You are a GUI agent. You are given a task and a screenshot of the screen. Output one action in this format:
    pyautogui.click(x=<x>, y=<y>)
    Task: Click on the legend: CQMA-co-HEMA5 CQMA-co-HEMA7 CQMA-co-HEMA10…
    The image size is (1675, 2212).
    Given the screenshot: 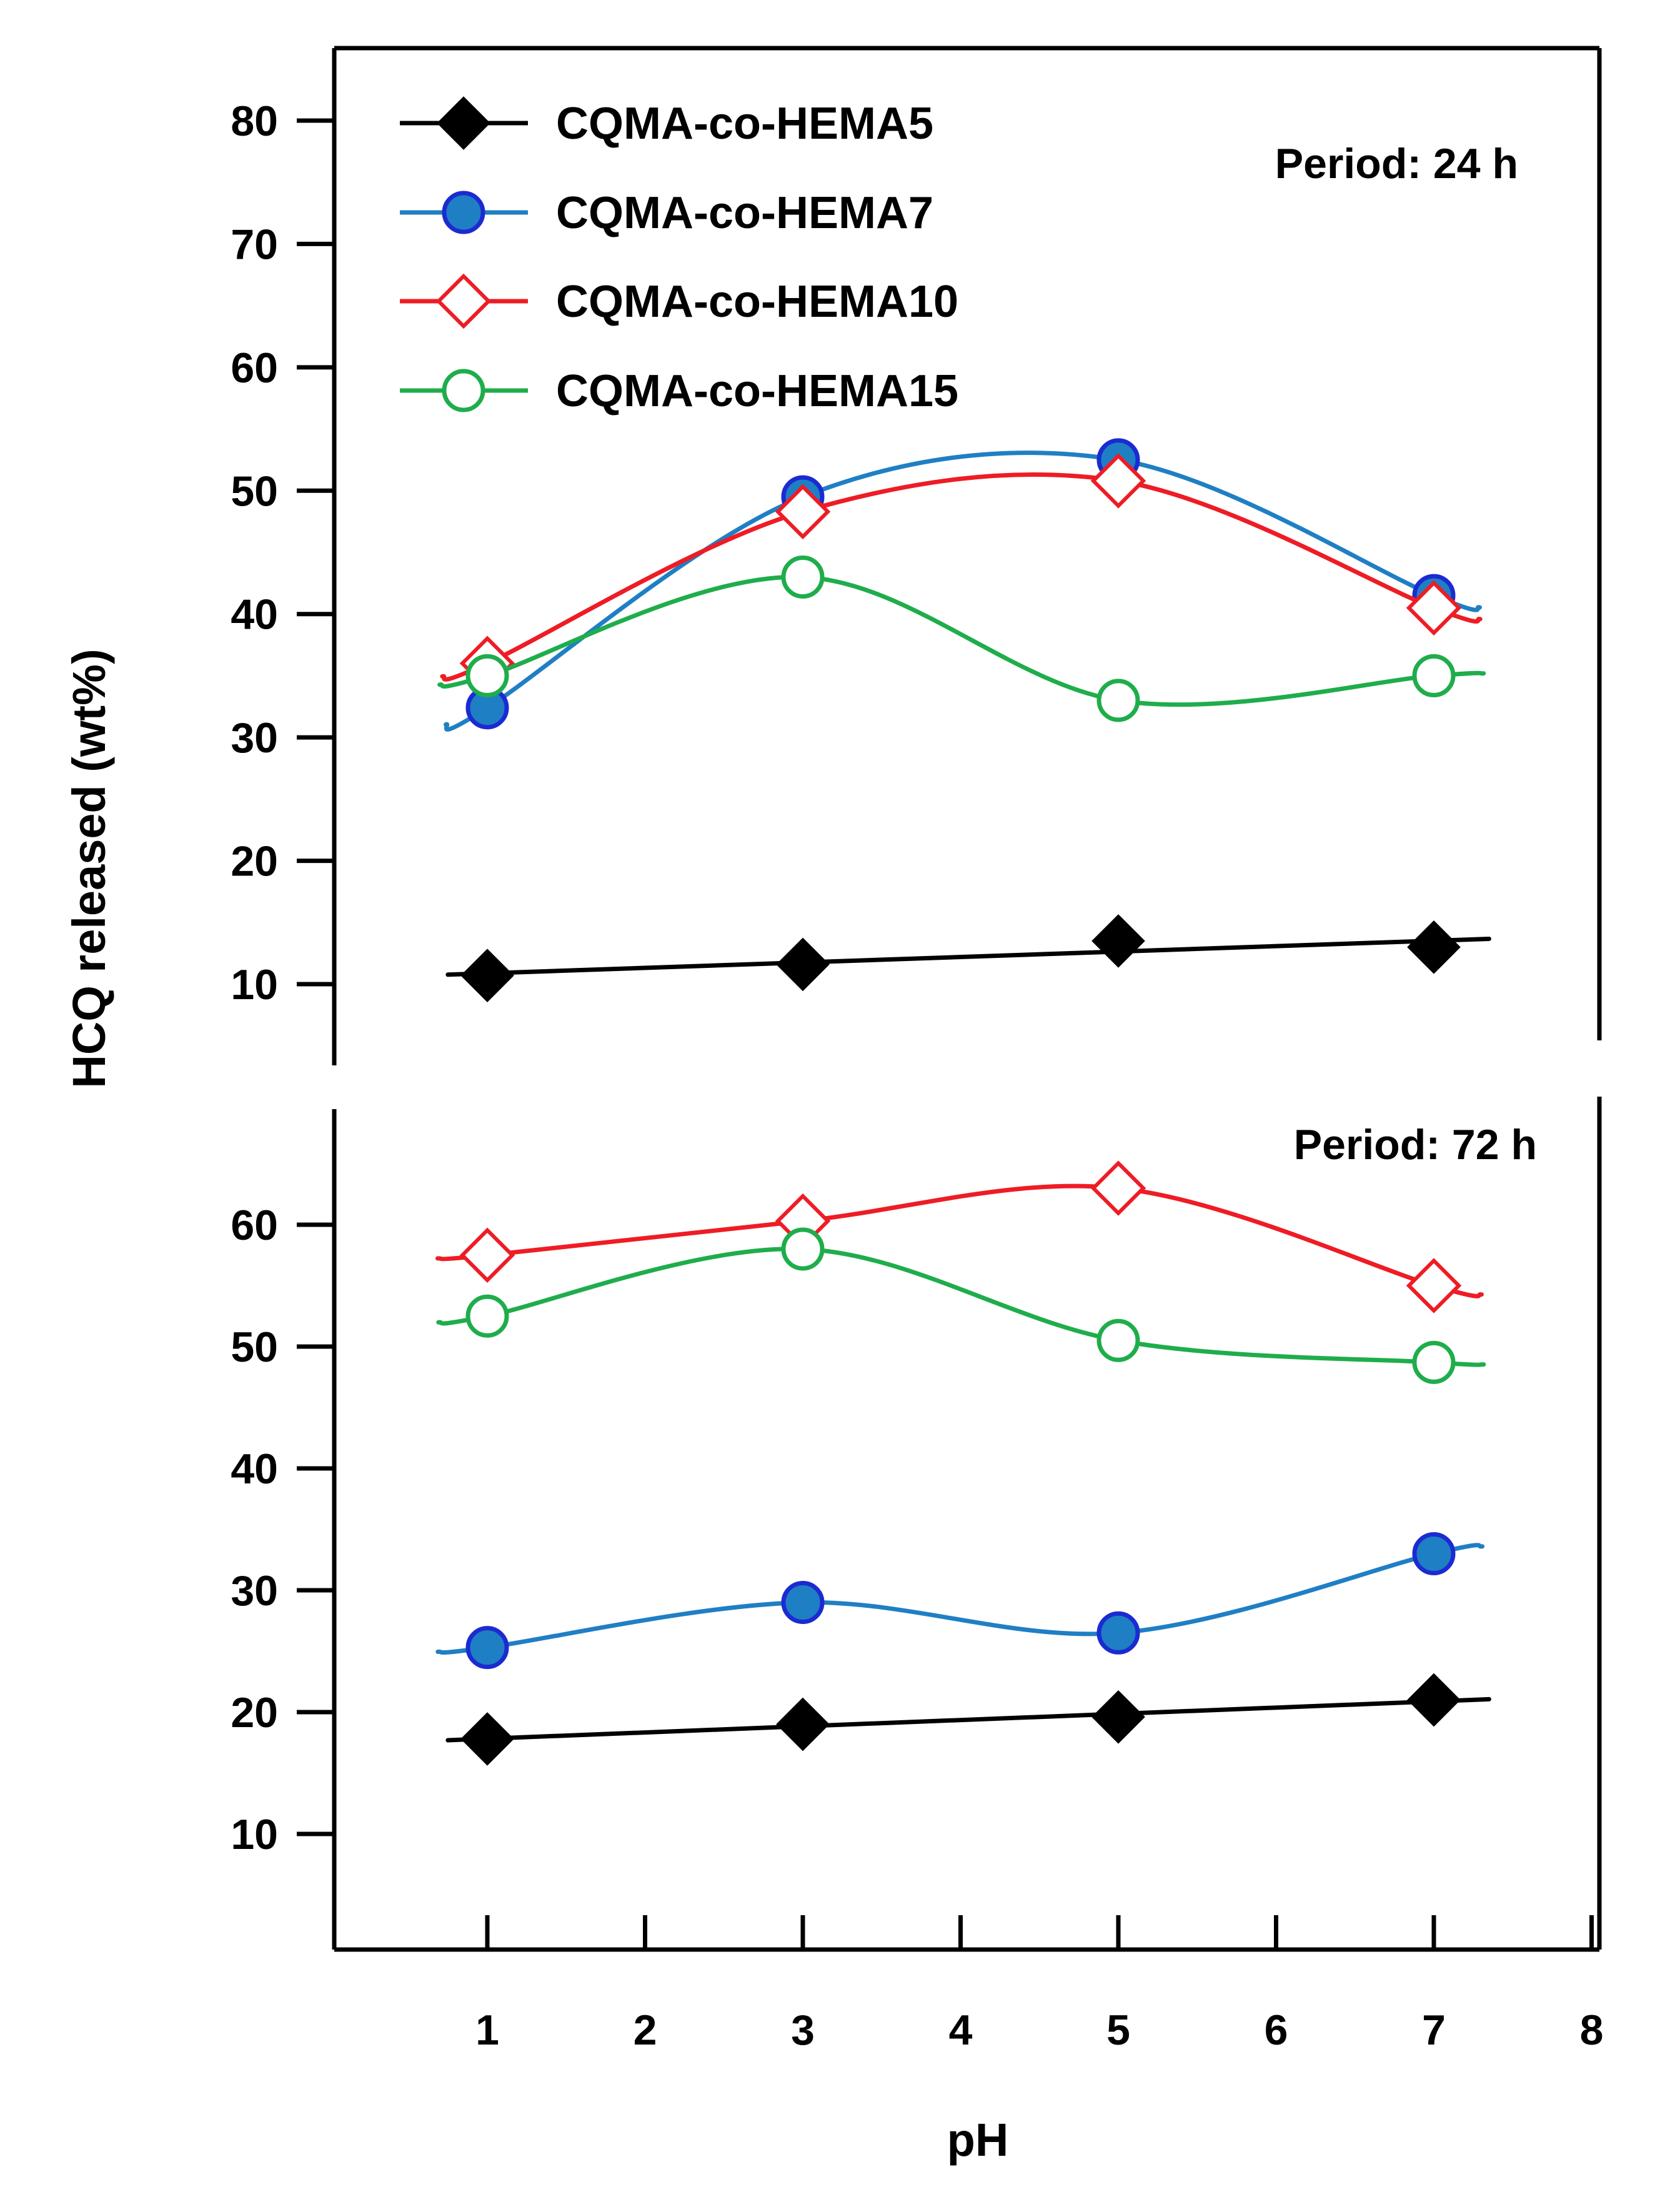 What is the action you would take?
    pyautogui.click(x=679, y=256)
    